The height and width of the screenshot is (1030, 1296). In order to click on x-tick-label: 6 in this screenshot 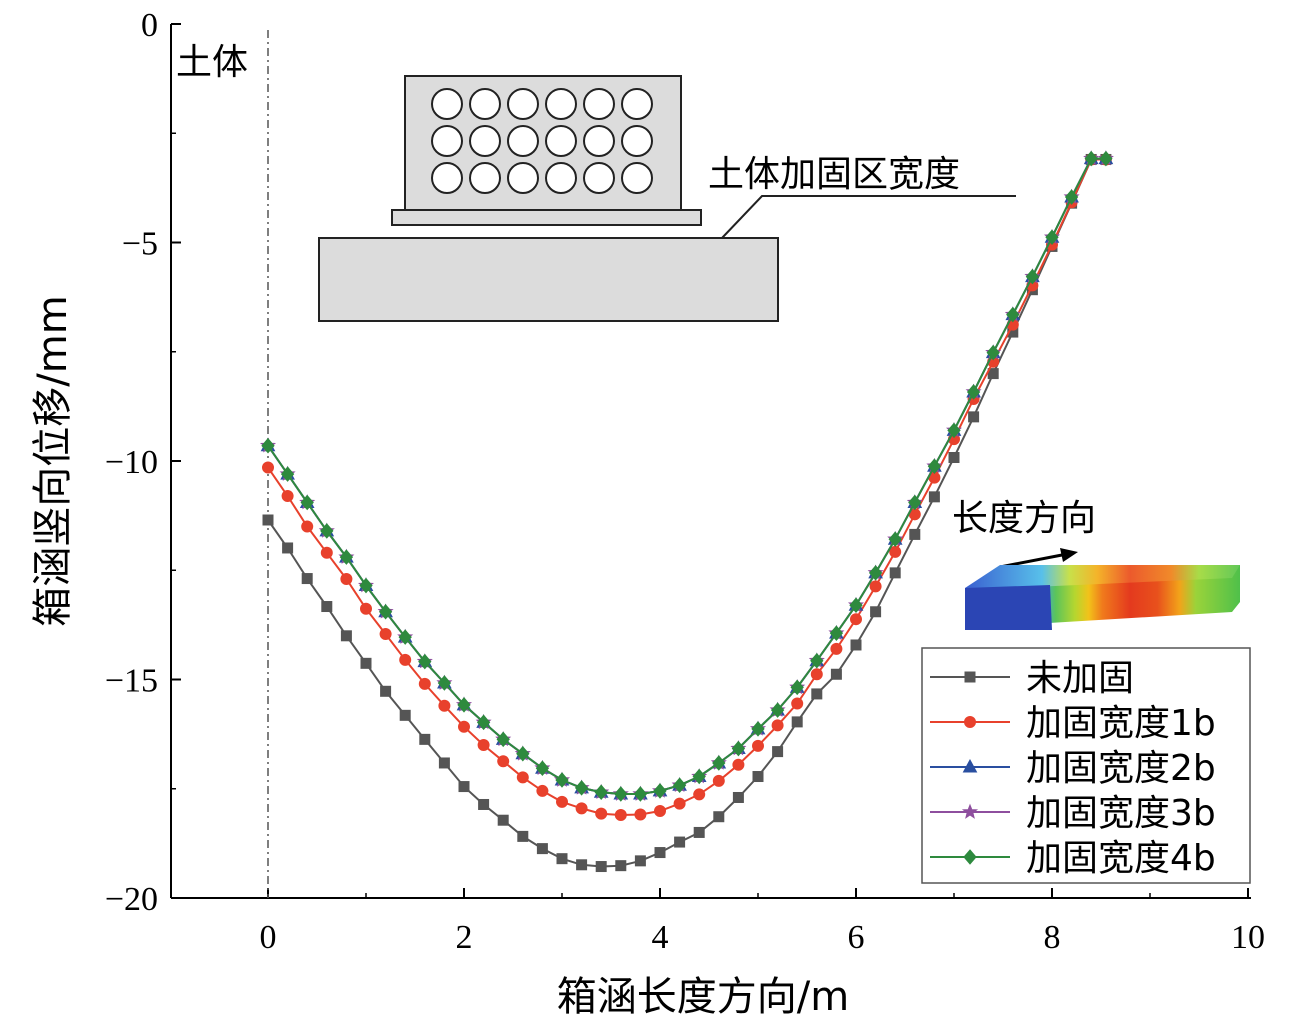, I will do `click(856, 937)`.